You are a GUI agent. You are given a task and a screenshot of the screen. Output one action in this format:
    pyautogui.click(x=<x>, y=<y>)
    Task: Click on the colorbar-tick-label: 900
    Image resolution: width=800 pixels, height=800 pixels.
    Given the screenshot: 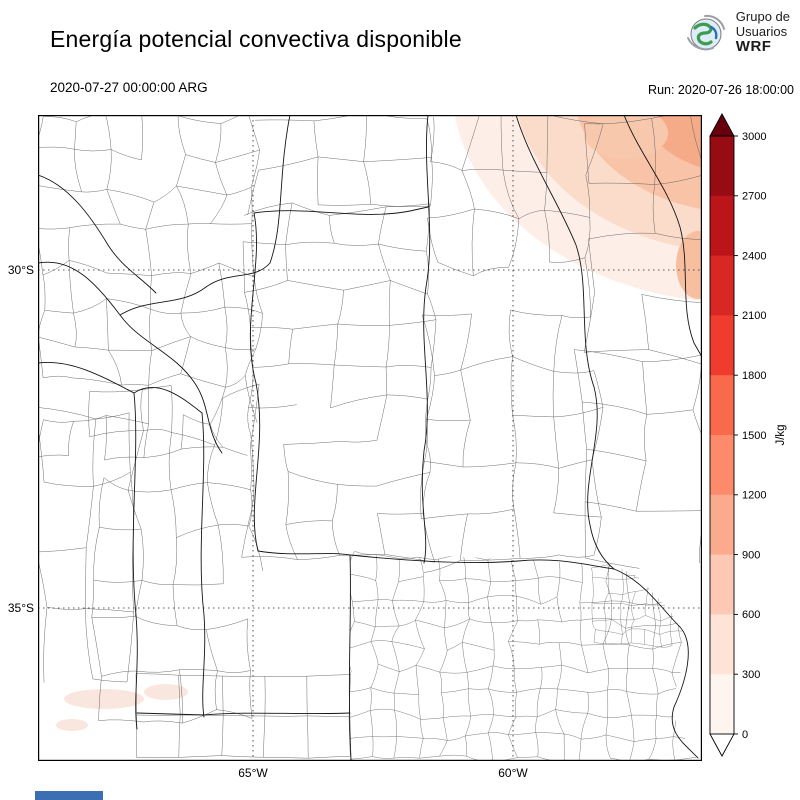 What is the action you would take?
    pyautogui.click(x=751, y=555)
    